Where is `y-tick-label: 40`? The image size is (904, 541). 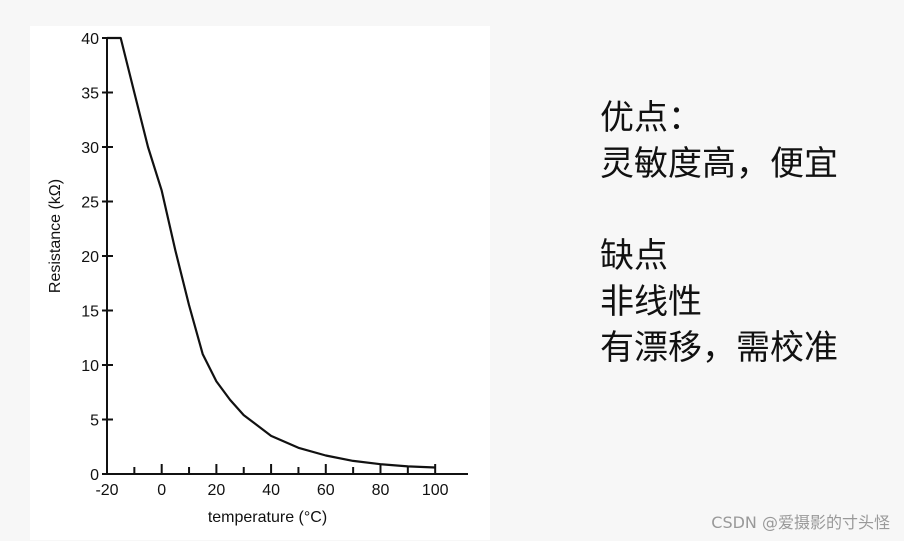 y-tick-label: 40 is located at coordinates (90, 39).